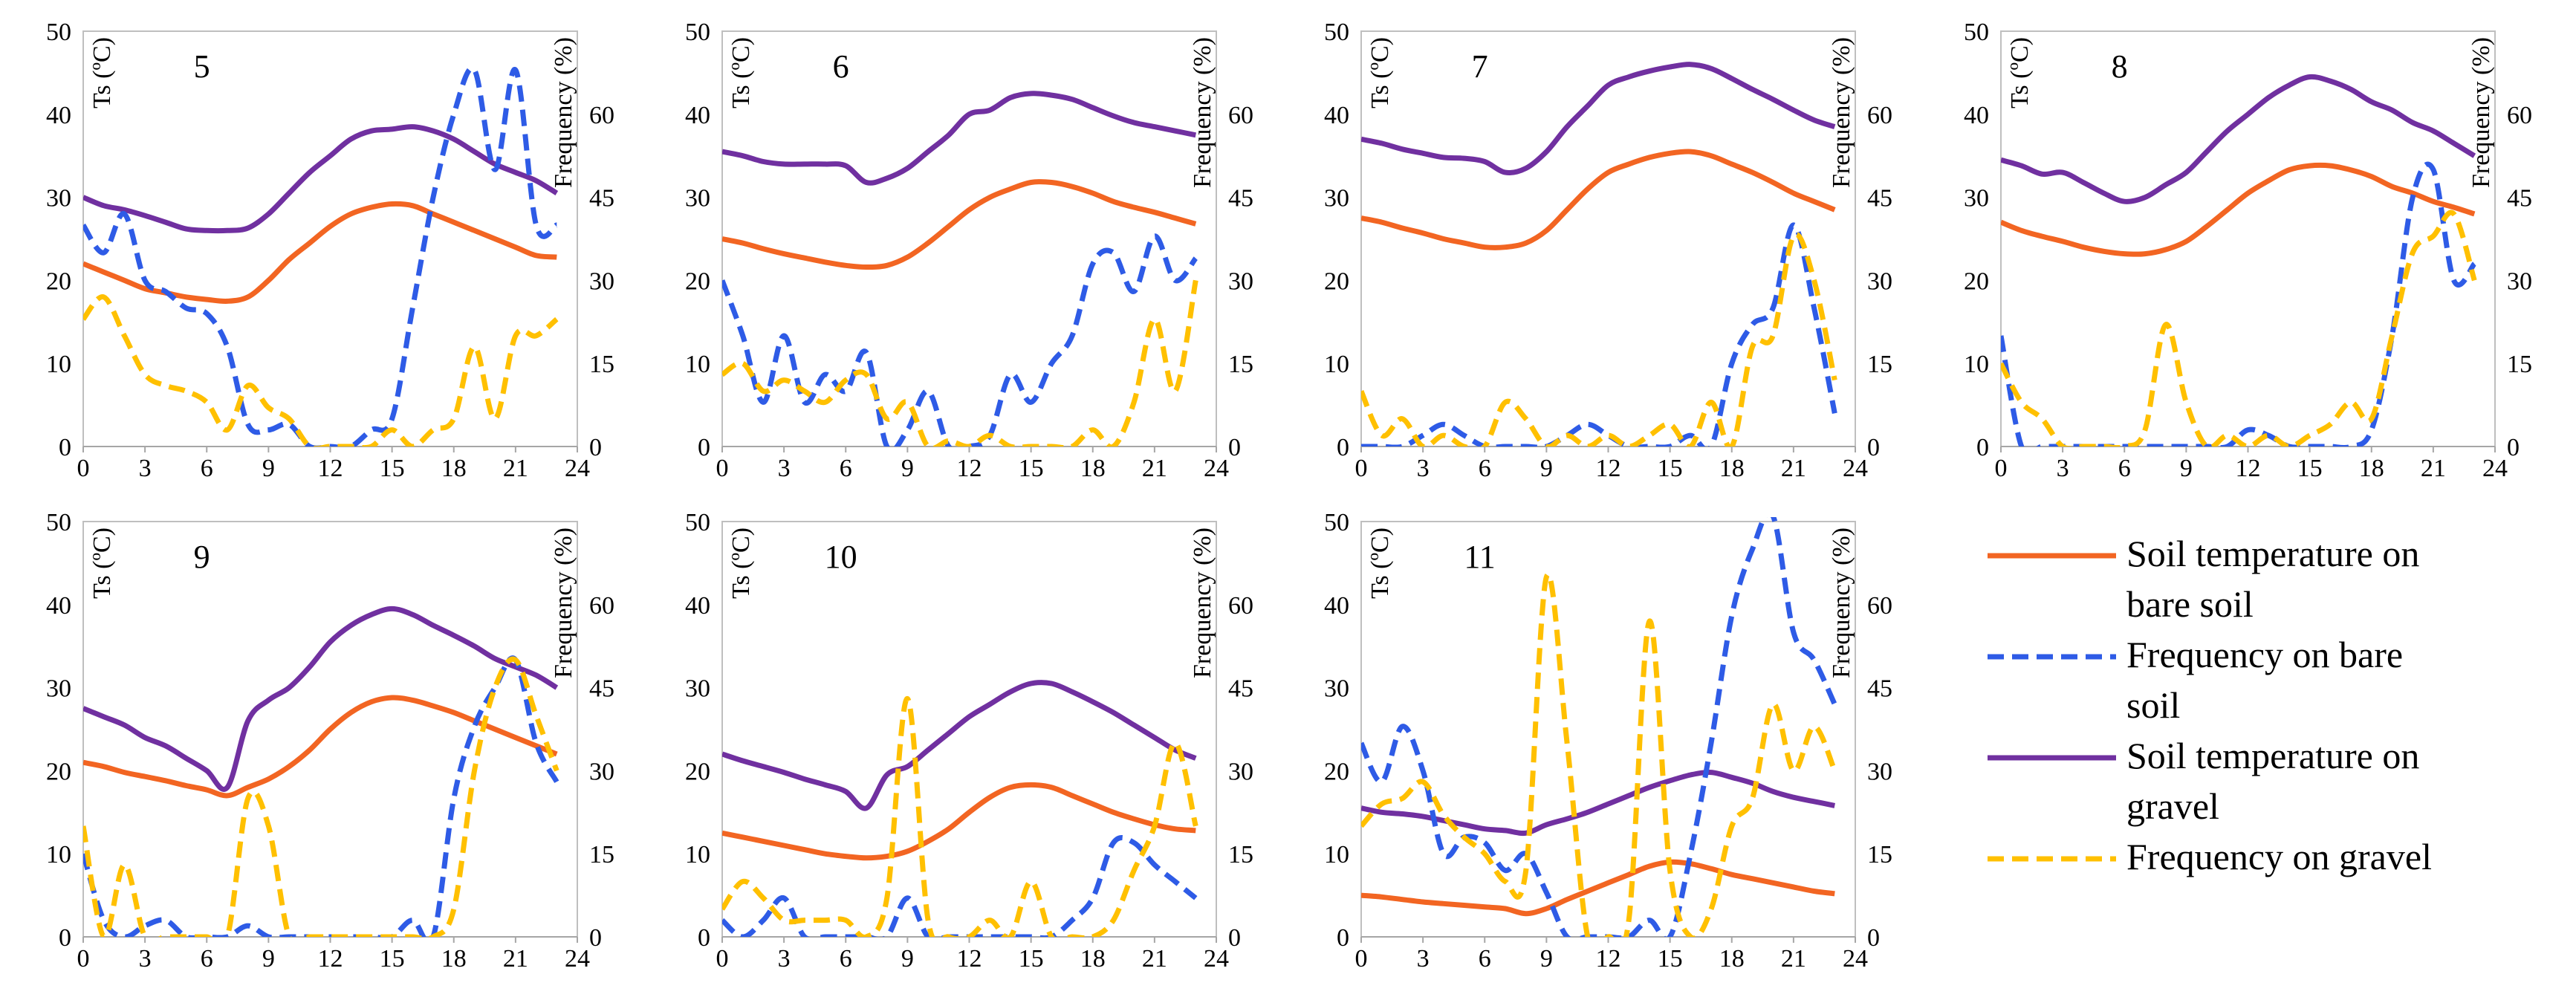 The height and width of the screenshot is (1000, 2576). I want to click on legend-item-ts_bare: Soil temperature on bare soil, so click(2203, 579).